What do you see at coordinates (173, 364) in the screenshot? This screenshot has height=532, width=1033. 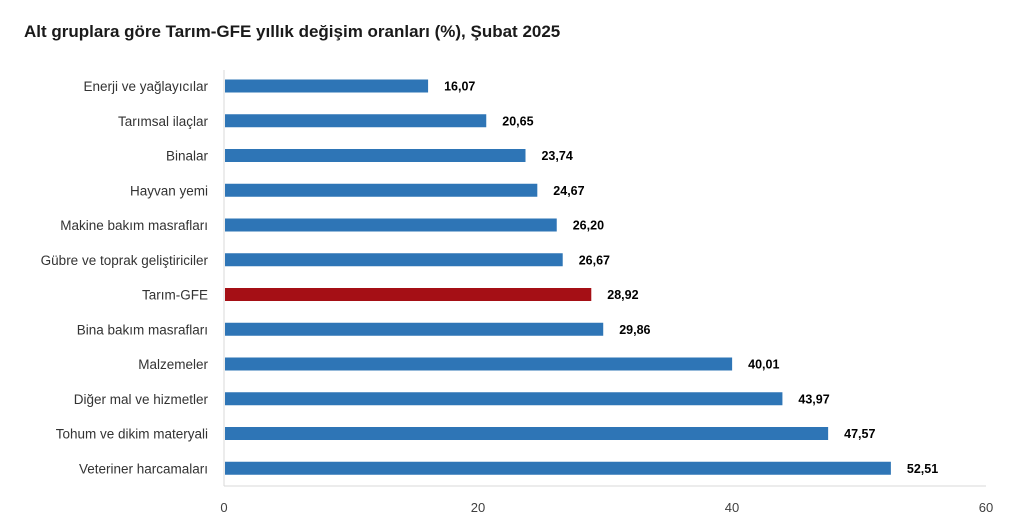 I see `category-label: Malzemeler` at bounding box center [173, 364].